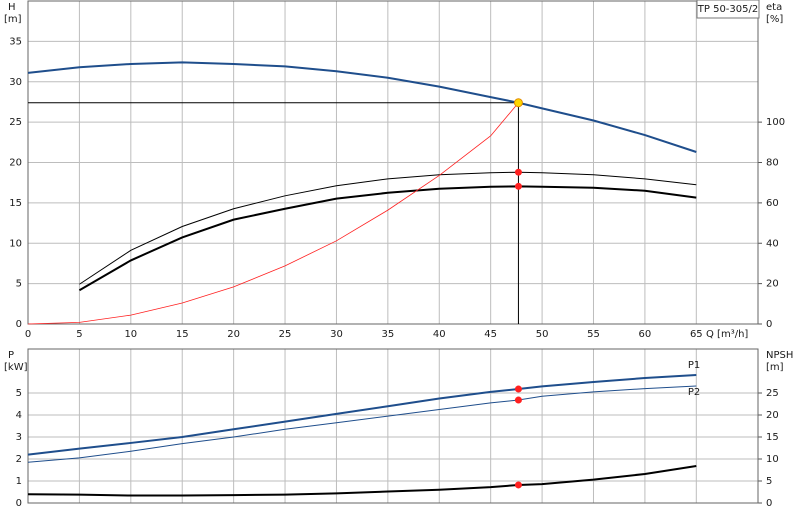 The width and height of the screenshot is (800, 520). Describe the element at coordinates (772, 437) in the screenshot. I see `y2-tick-label: 15` at that location.